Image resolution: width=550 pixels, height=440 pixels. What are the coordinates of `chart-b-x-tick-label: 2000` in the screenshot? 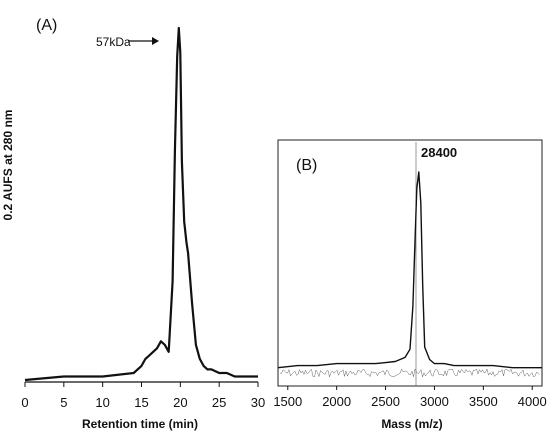 It's located at (336, 401).